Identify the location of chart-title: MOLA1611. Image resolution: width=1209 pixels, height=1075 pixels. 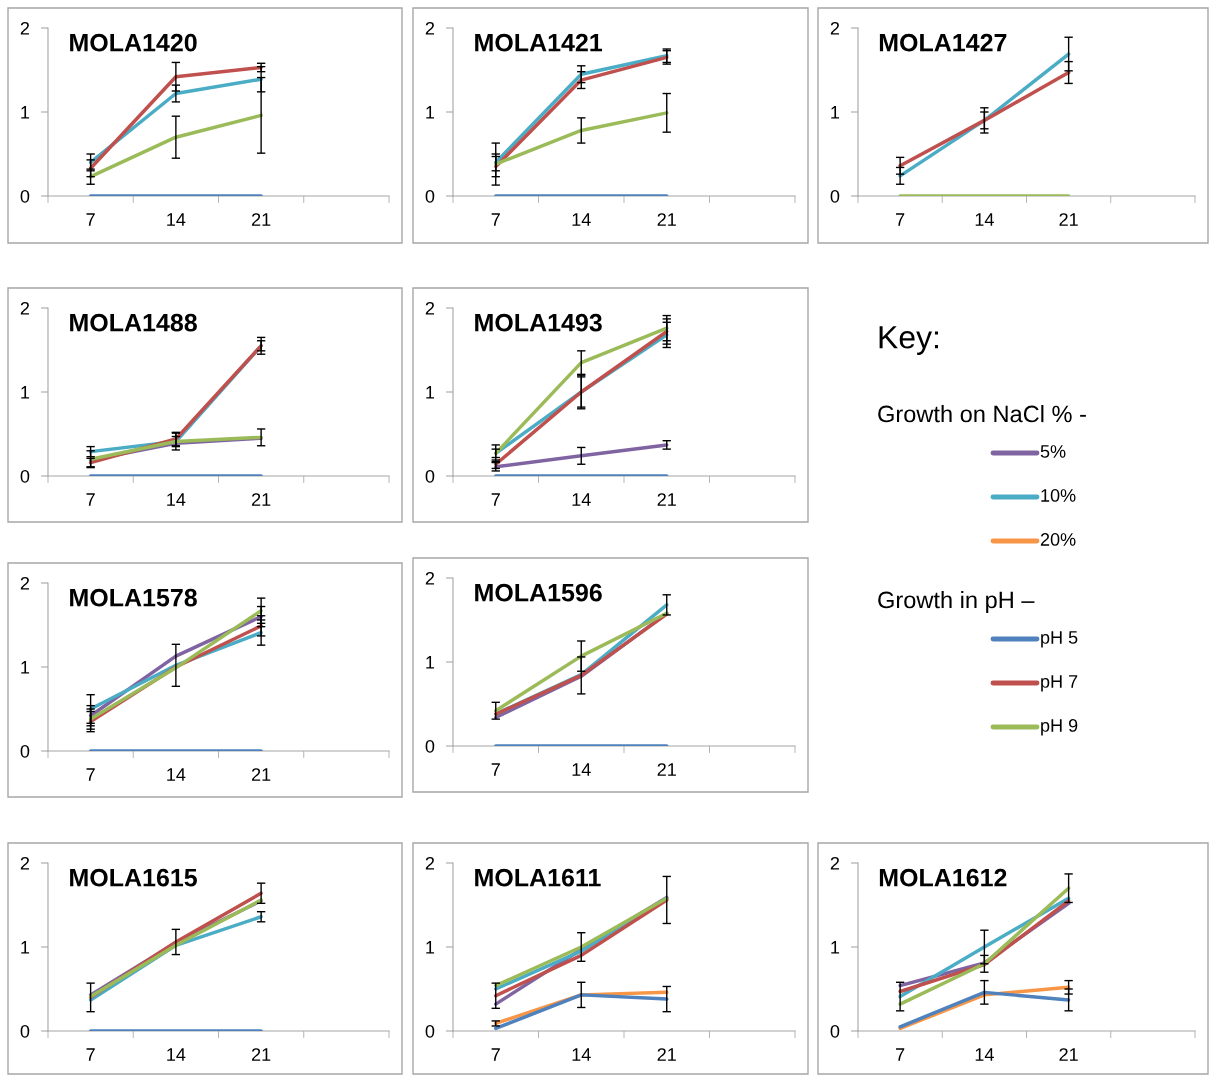
(538, 877).